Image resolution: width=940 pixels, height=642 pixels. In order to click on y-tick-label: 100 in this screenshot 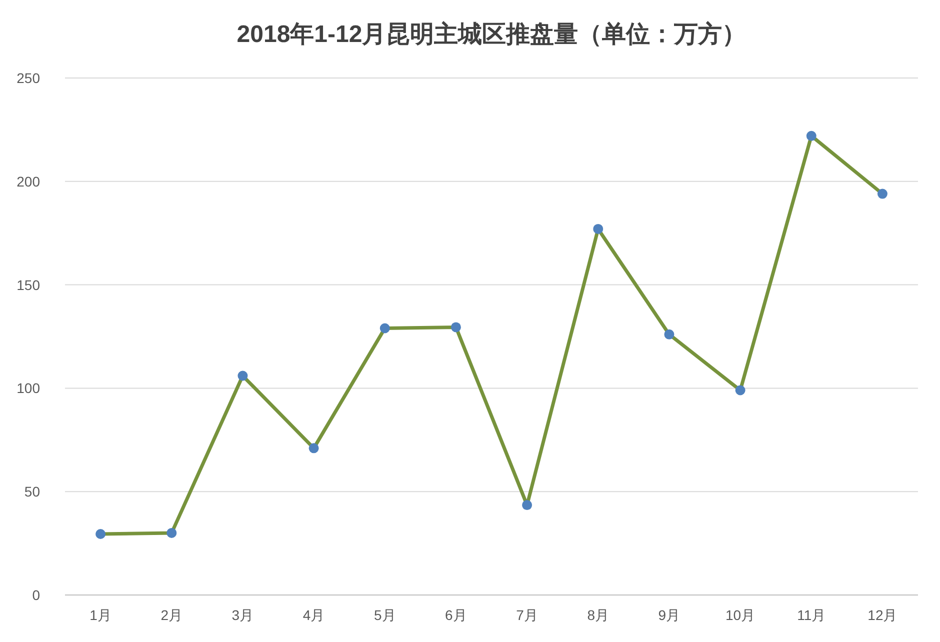, I will do `click(28, 388)`.